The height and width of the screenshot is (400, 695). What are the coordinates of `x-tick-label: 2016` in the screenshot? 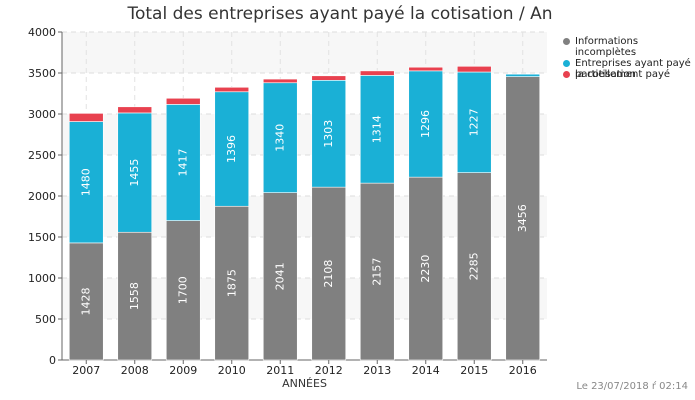 It's located at (523, 370).